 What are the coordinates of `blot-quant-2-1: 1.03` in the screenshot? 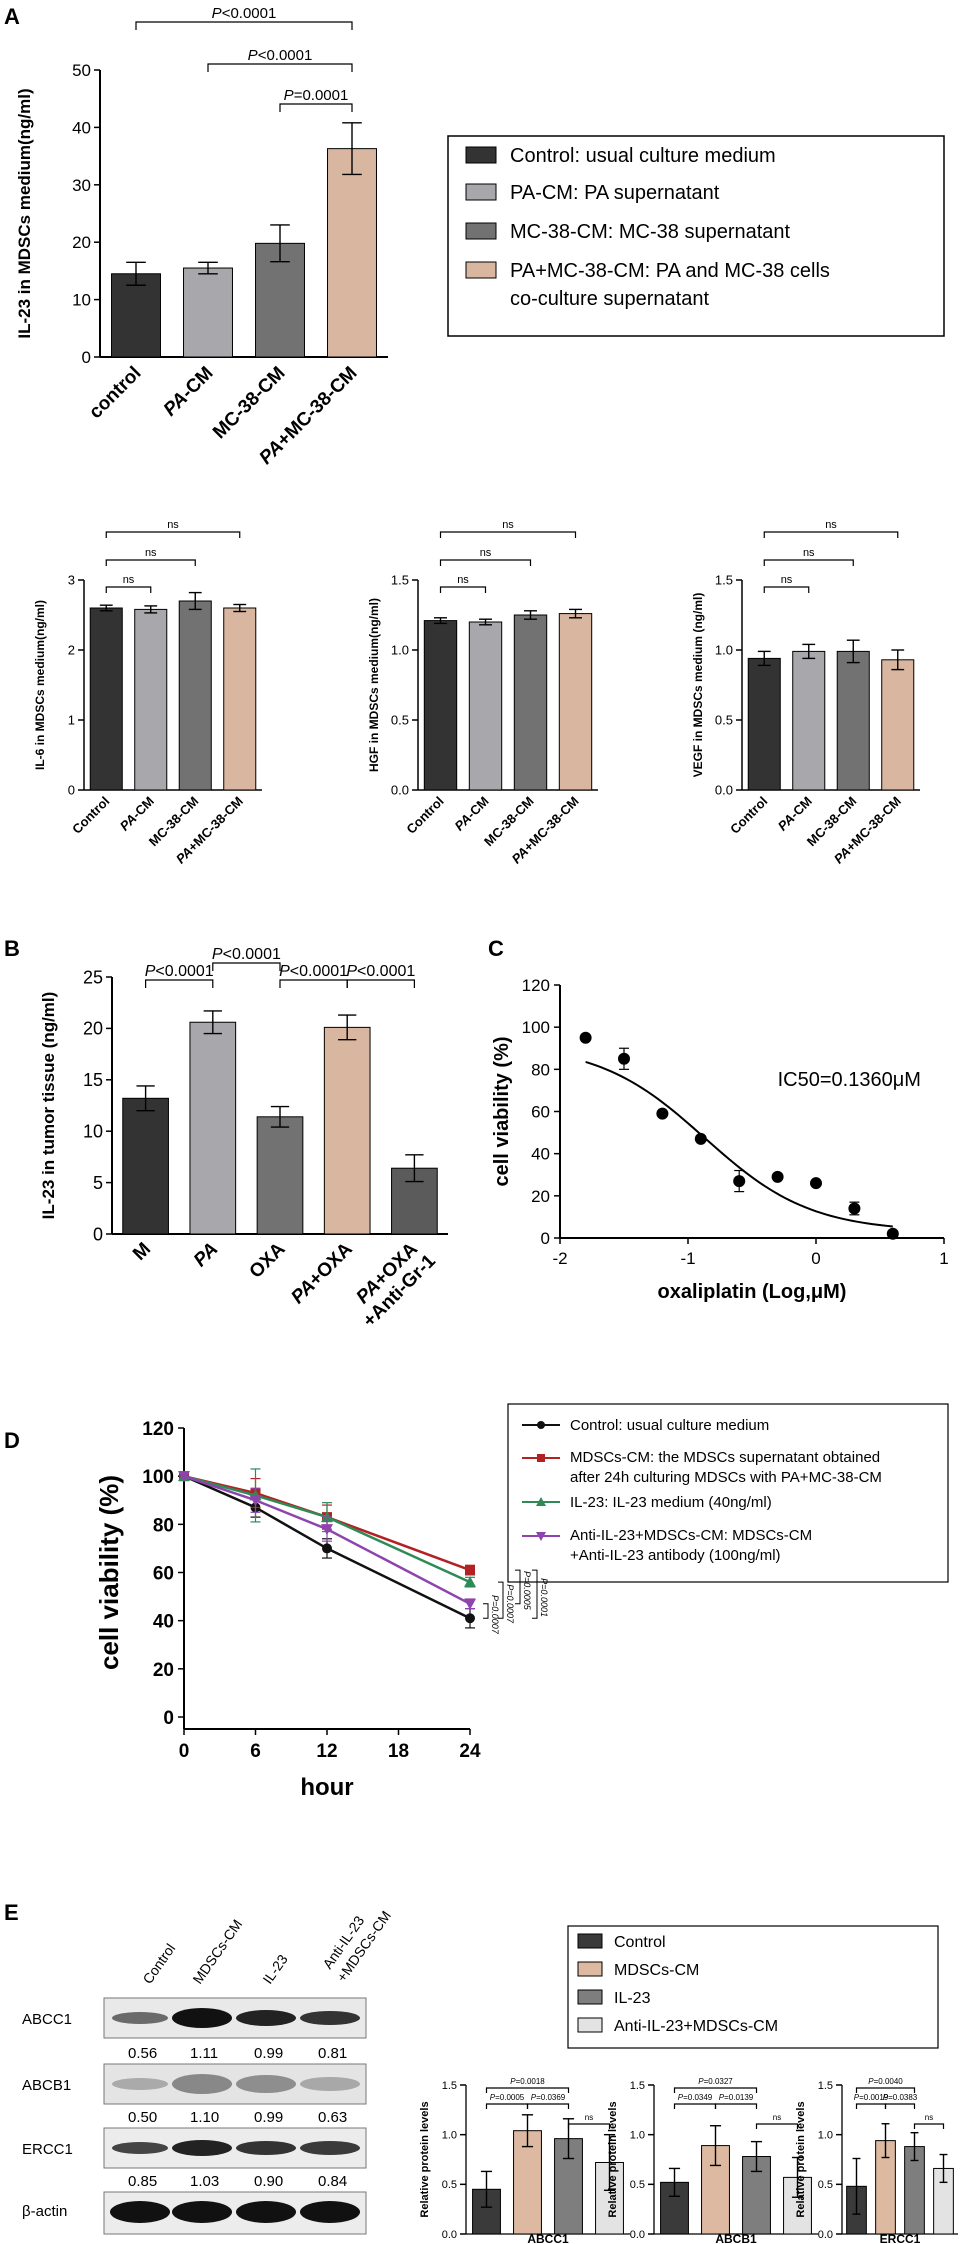 It's located at (204, 2181).